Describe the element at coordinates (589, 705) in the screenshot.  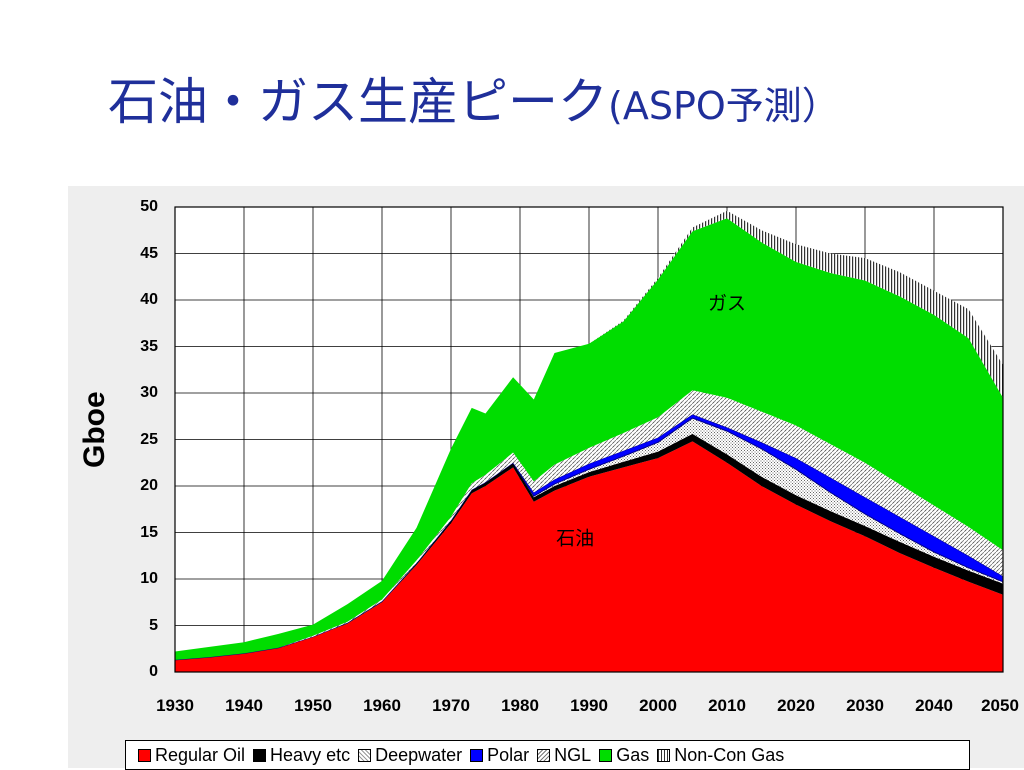
I see `x-tick-label: 1990` at that location.